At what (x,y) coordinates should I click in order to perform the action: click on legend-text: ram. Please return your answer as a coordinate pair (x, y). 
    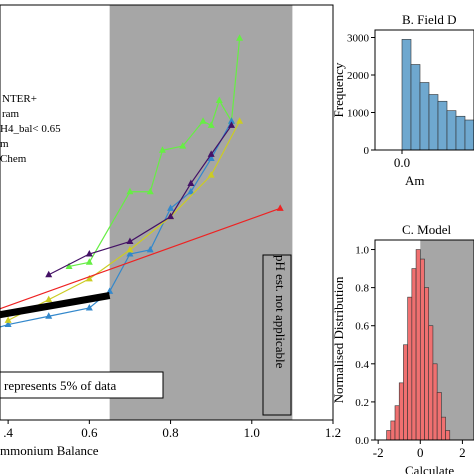
    Looking at the image, I should click on (11, 114).